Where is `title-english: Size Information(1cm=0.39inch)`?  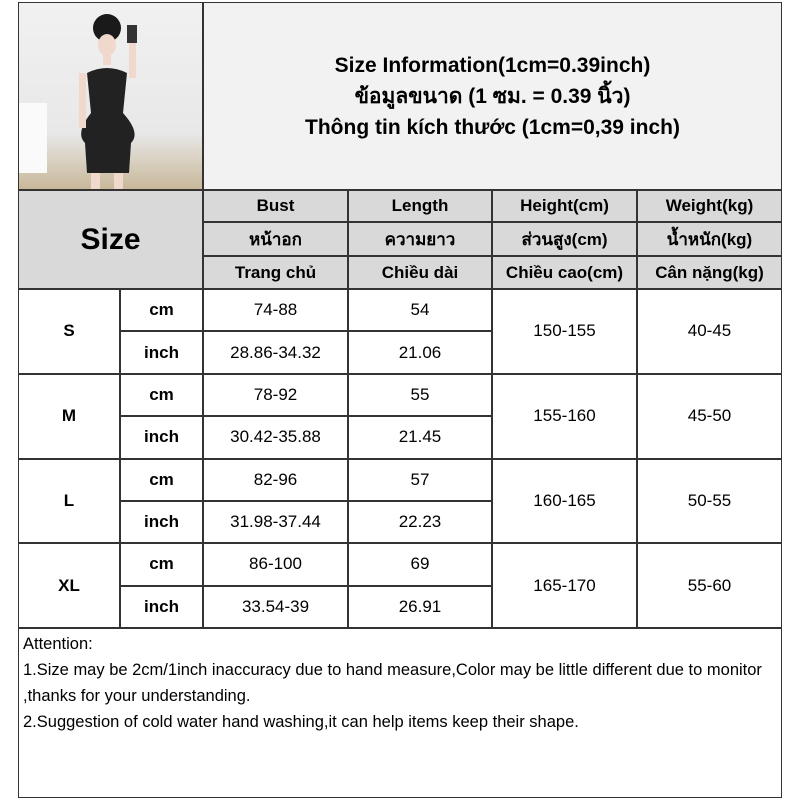 title-english: Size Information(1cm=0.39inch) is located at coordinates (492, 65).